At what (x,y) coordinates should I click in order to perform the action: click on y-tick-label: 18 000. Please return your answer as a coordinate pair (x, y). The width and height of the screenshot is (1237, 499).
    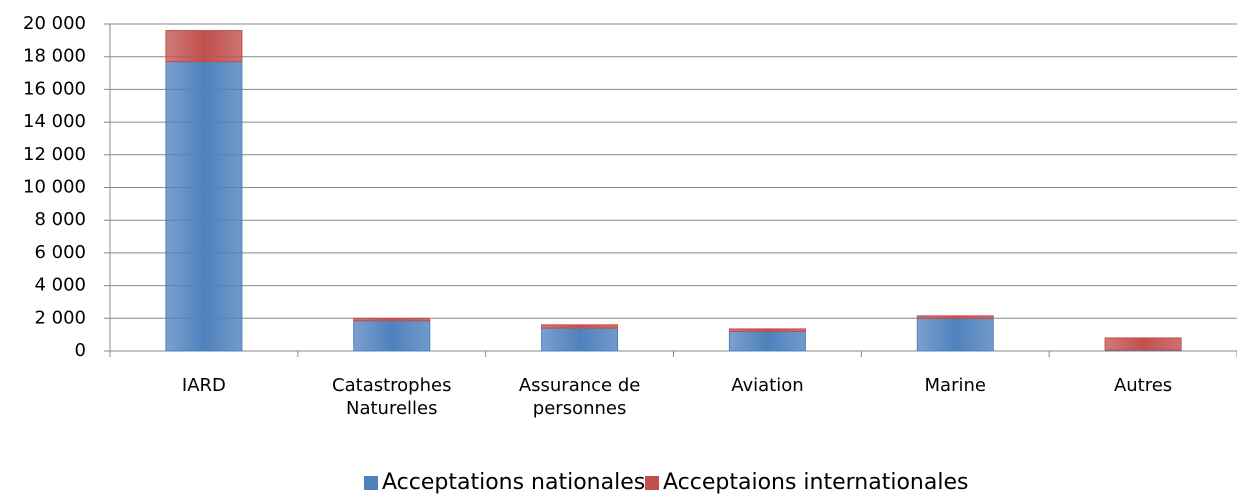
    Looking at the image, I should click on (54, 56).